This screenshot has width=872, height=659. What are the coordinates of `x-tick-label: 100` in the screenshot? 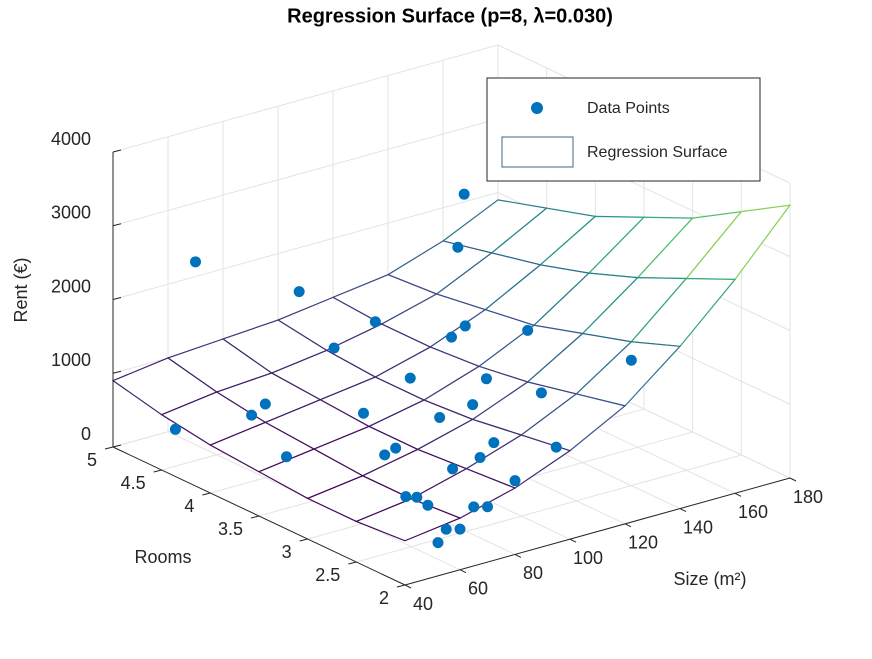 It's located at (588, 558).